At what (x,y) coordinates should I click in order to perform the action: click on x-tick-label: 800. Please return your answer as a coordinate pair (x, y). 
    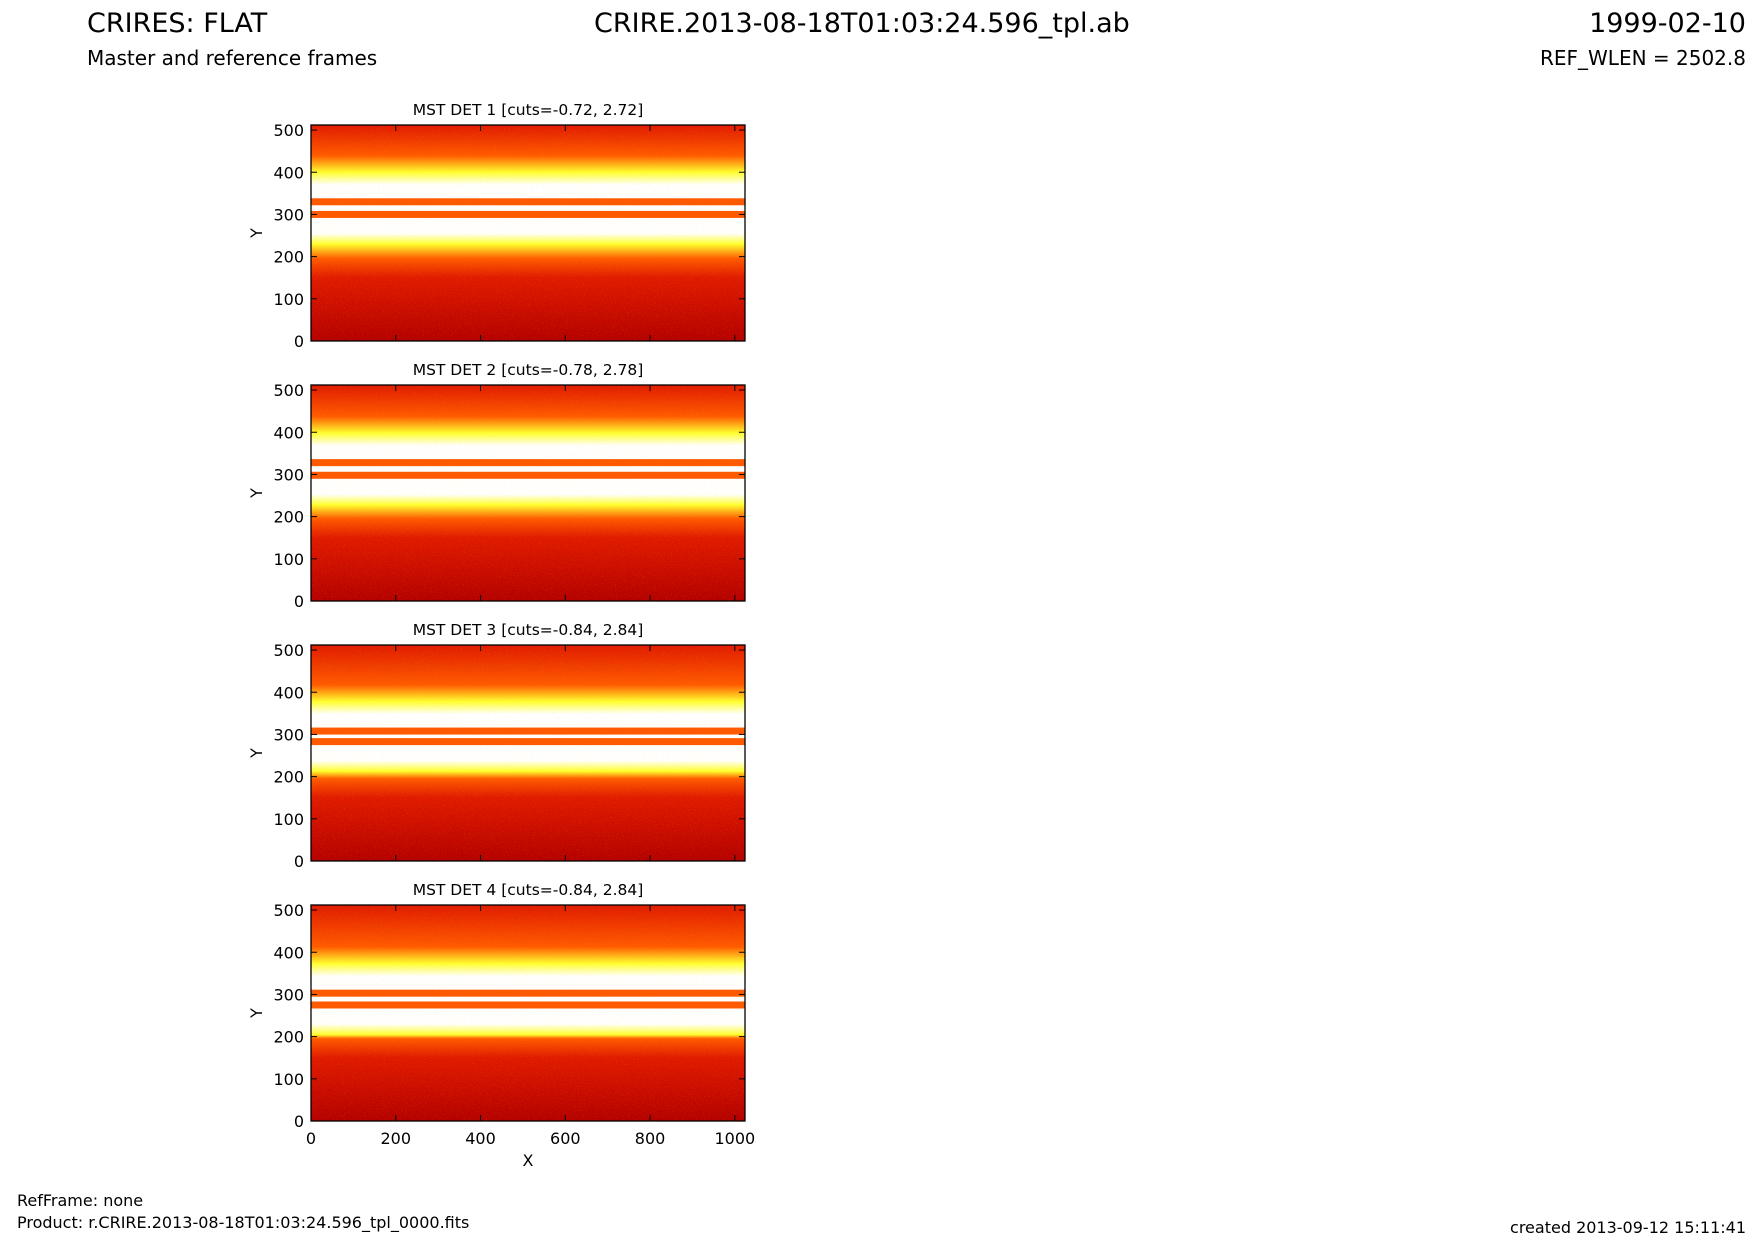
    Looking at the image, I should click on (650, 1138).